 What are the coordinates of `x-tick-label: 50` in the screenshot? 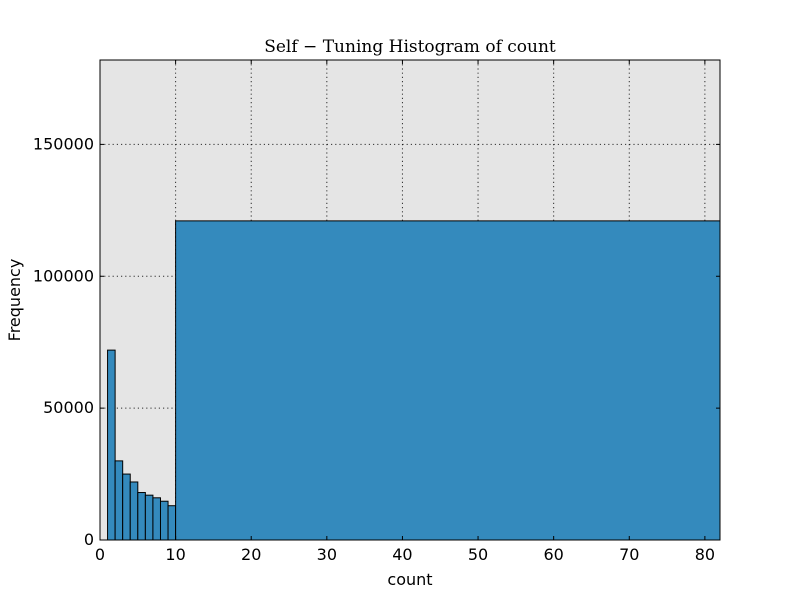 It's located at (478, 554).